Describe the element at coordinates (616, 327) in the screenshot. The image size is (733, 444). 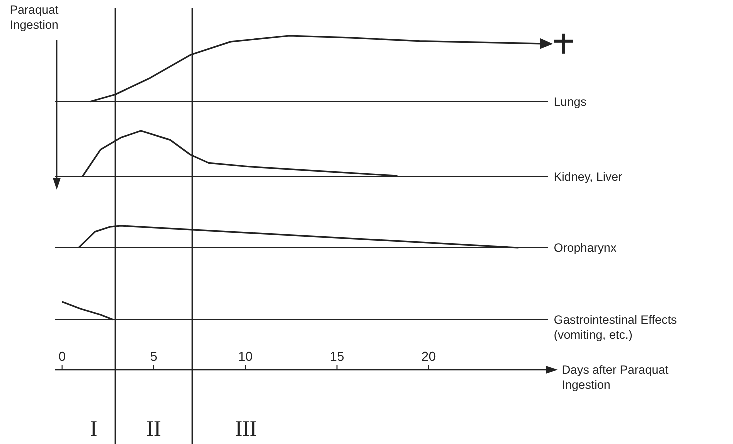
I see `text: Gastrointestinal Effects (vomiting, etc.)` at that location.